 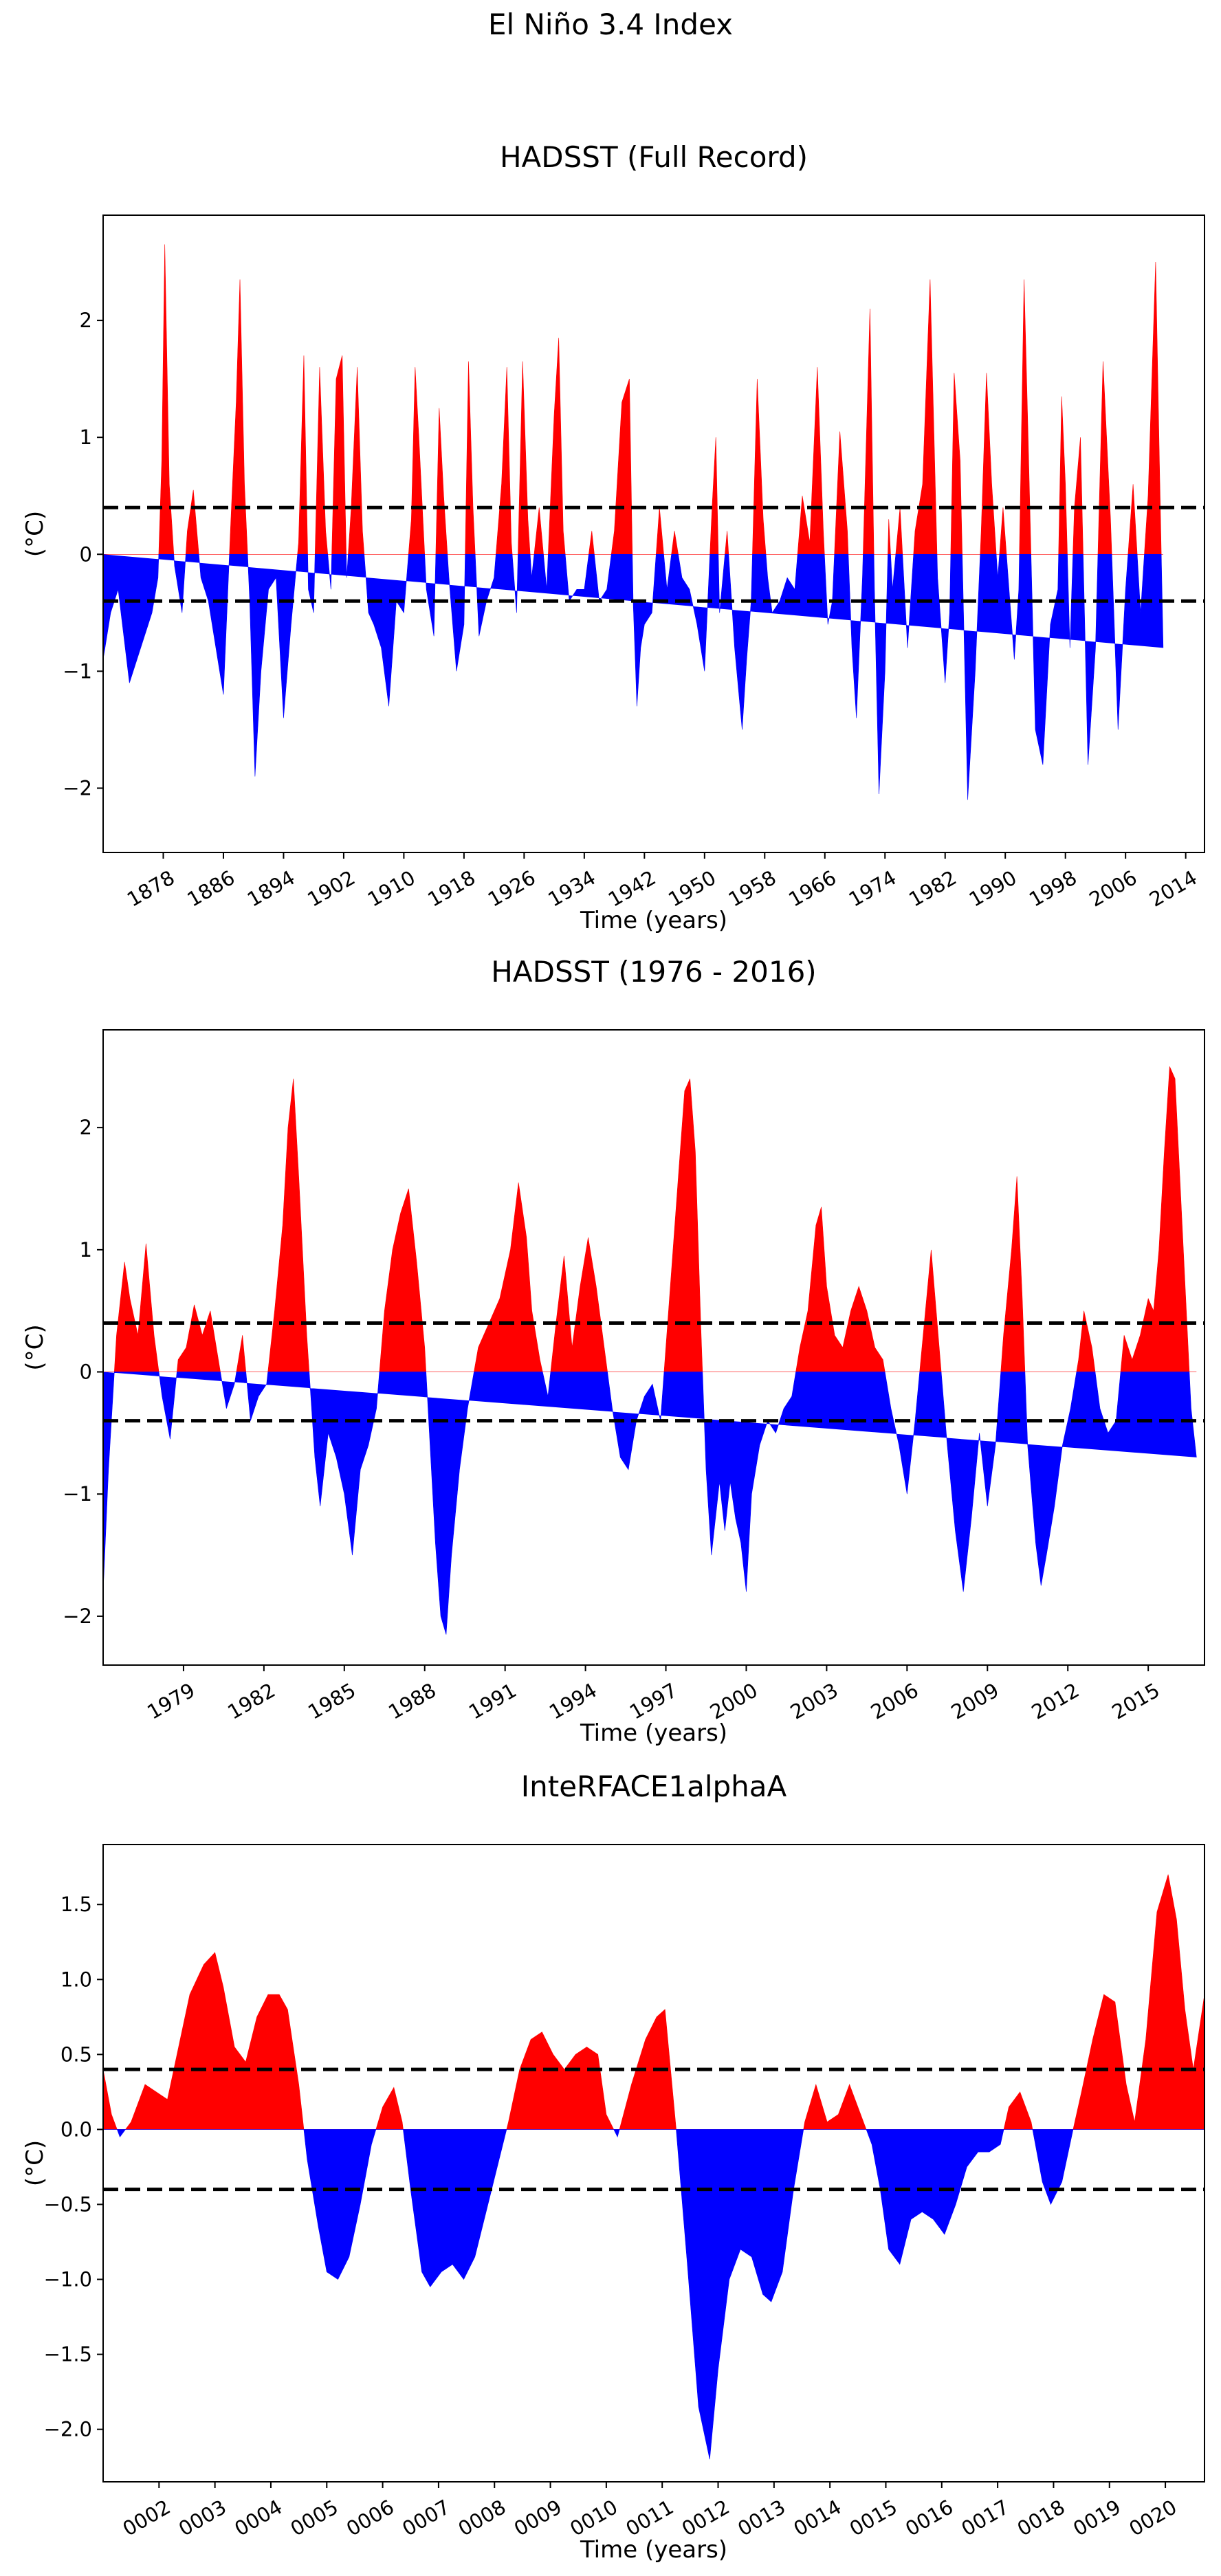 I want to click on x-tick-label: 0007, so click(x=426, y=2517).